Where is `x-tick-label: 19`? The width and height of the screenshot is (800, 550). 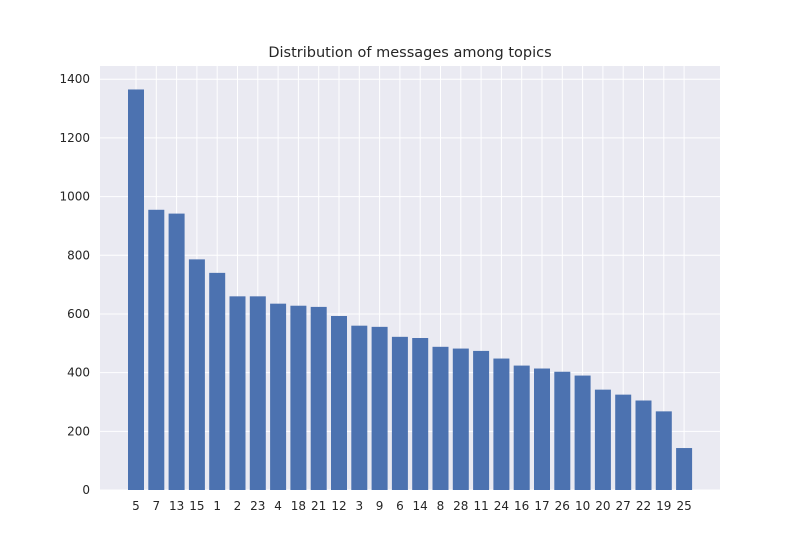
x-tick-label: 19 is located at coordinates (663, 506).